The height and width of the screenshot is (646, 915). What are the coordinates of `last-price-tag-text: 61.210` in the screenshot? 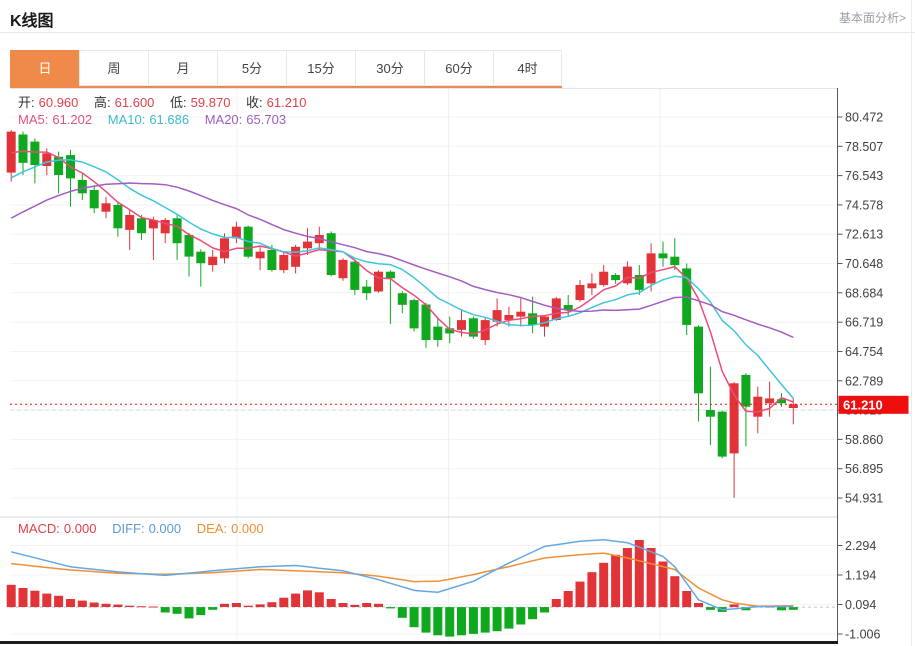 It's located at (863, 404).